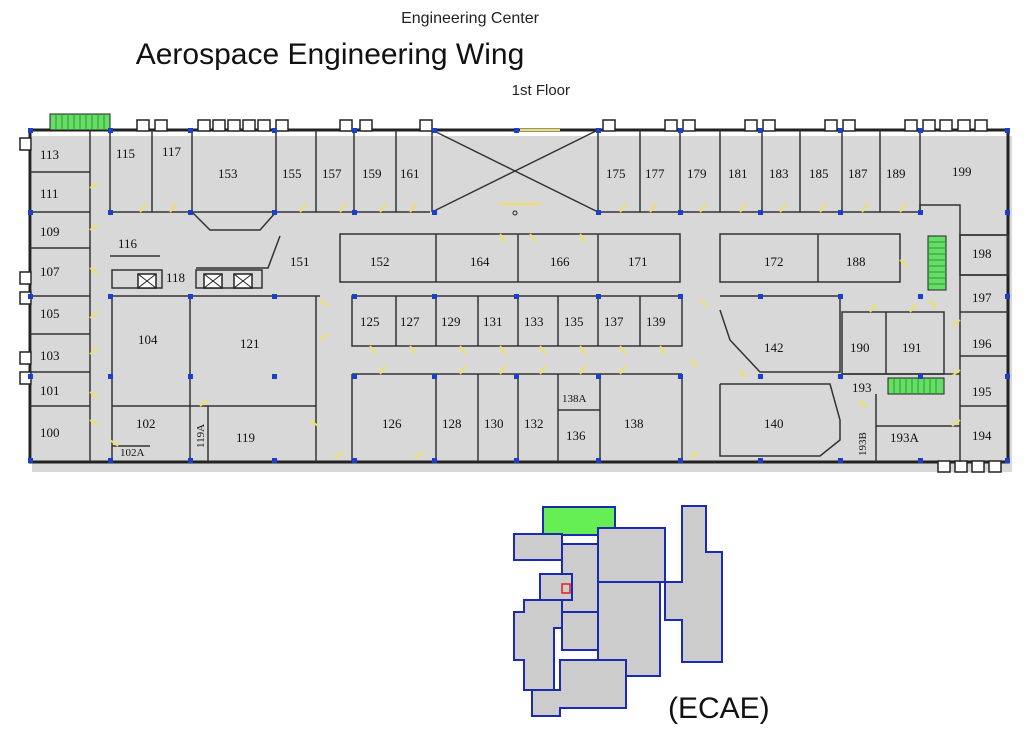  Describe the element at coordinates (634, 423) in the screenshot. I see `room-138: 138` at that location.